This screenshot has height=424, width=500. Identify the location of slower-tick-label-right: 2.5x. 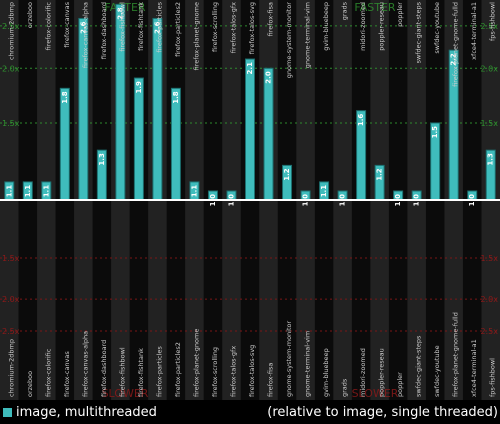
(490, 331).